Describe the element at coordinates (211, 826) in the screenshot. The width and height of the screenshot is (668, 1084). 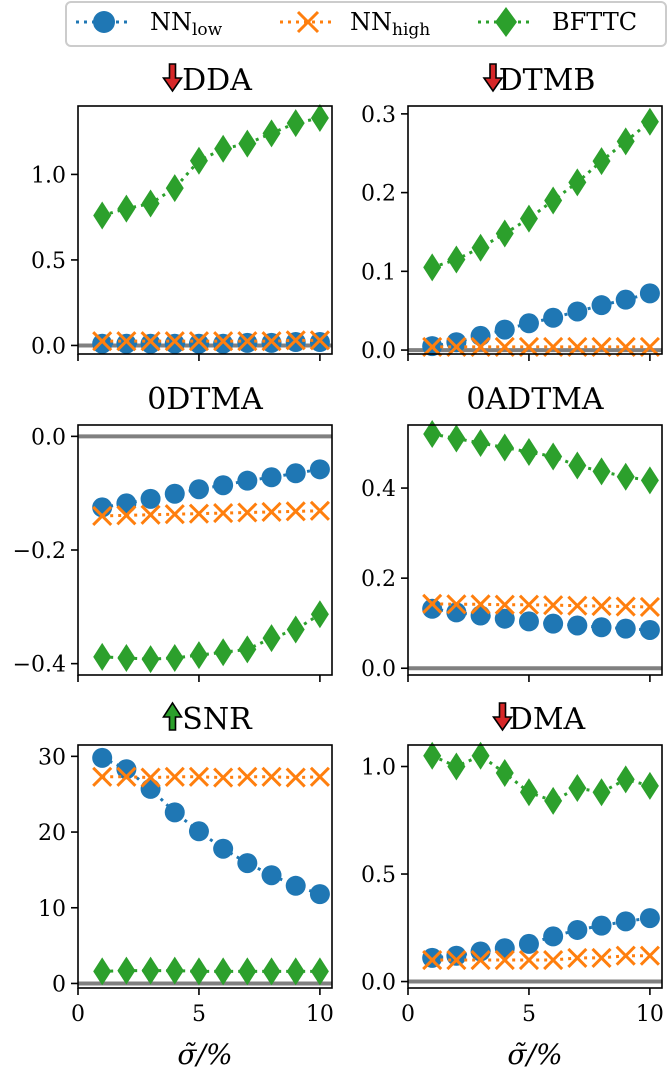
I see `series-line-snr-nnlow` at that location.